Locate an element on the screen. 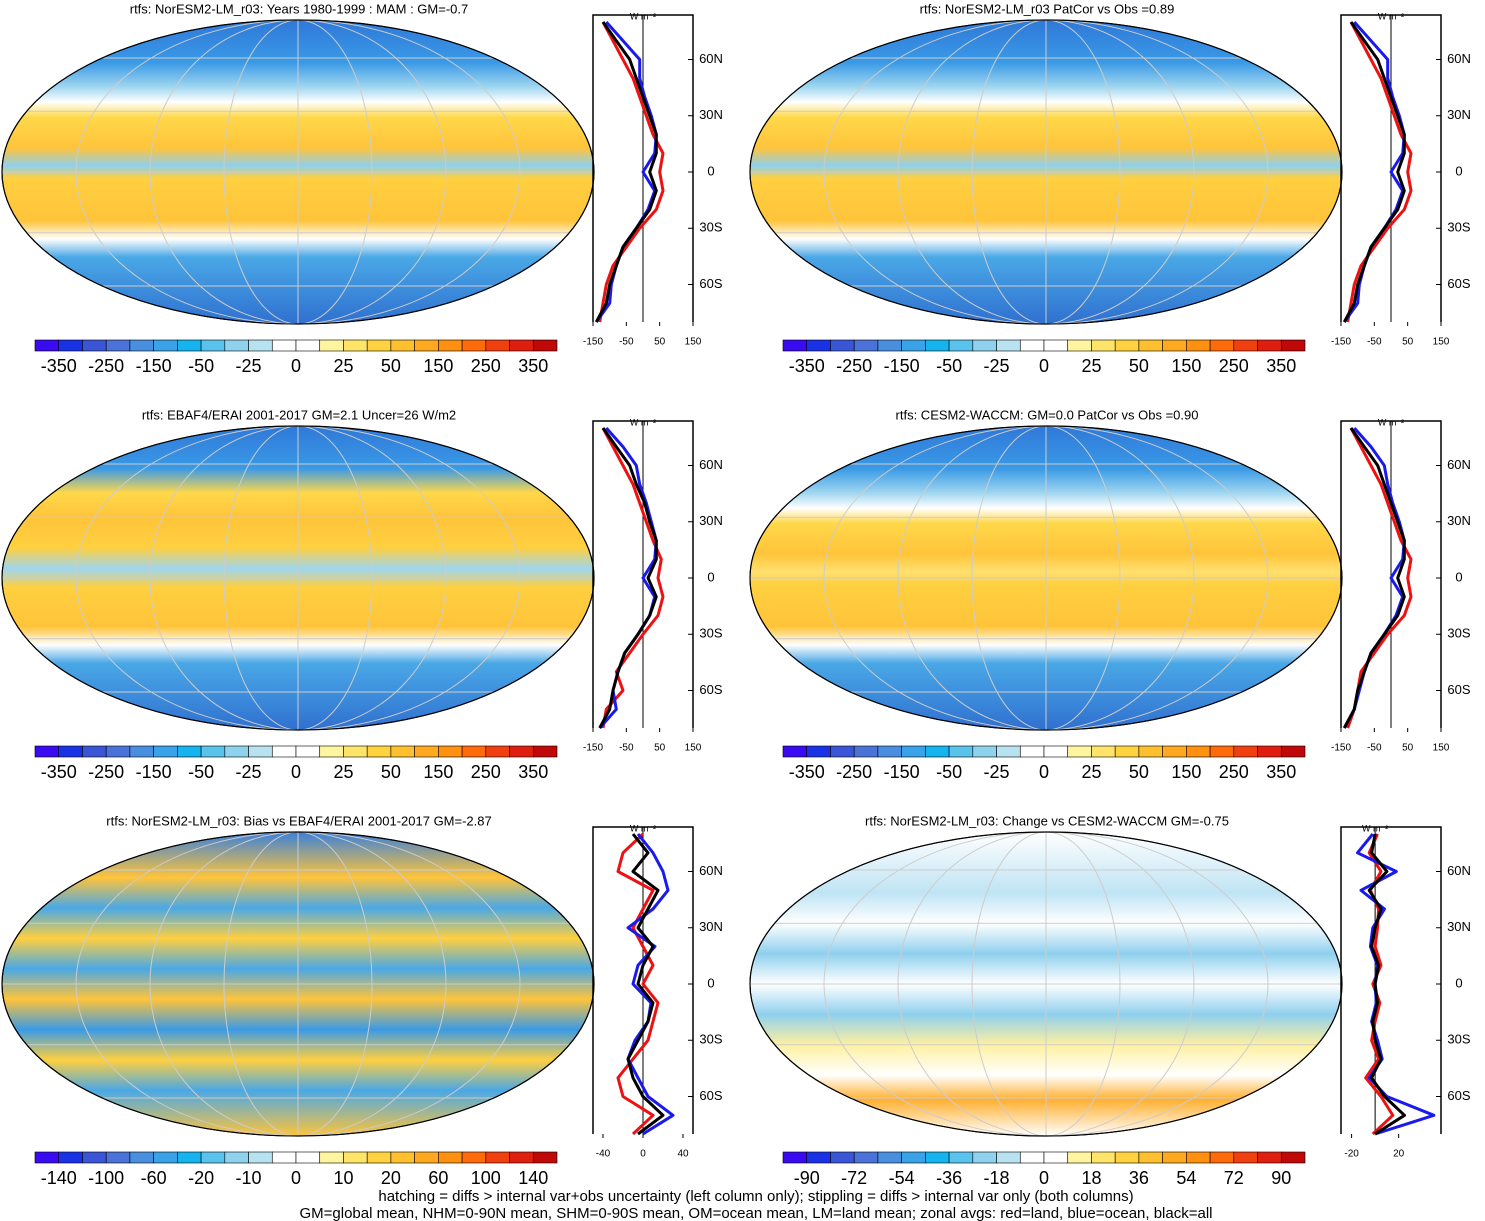  colorbar-label: 18 is located at coordinates (1091, 1178).